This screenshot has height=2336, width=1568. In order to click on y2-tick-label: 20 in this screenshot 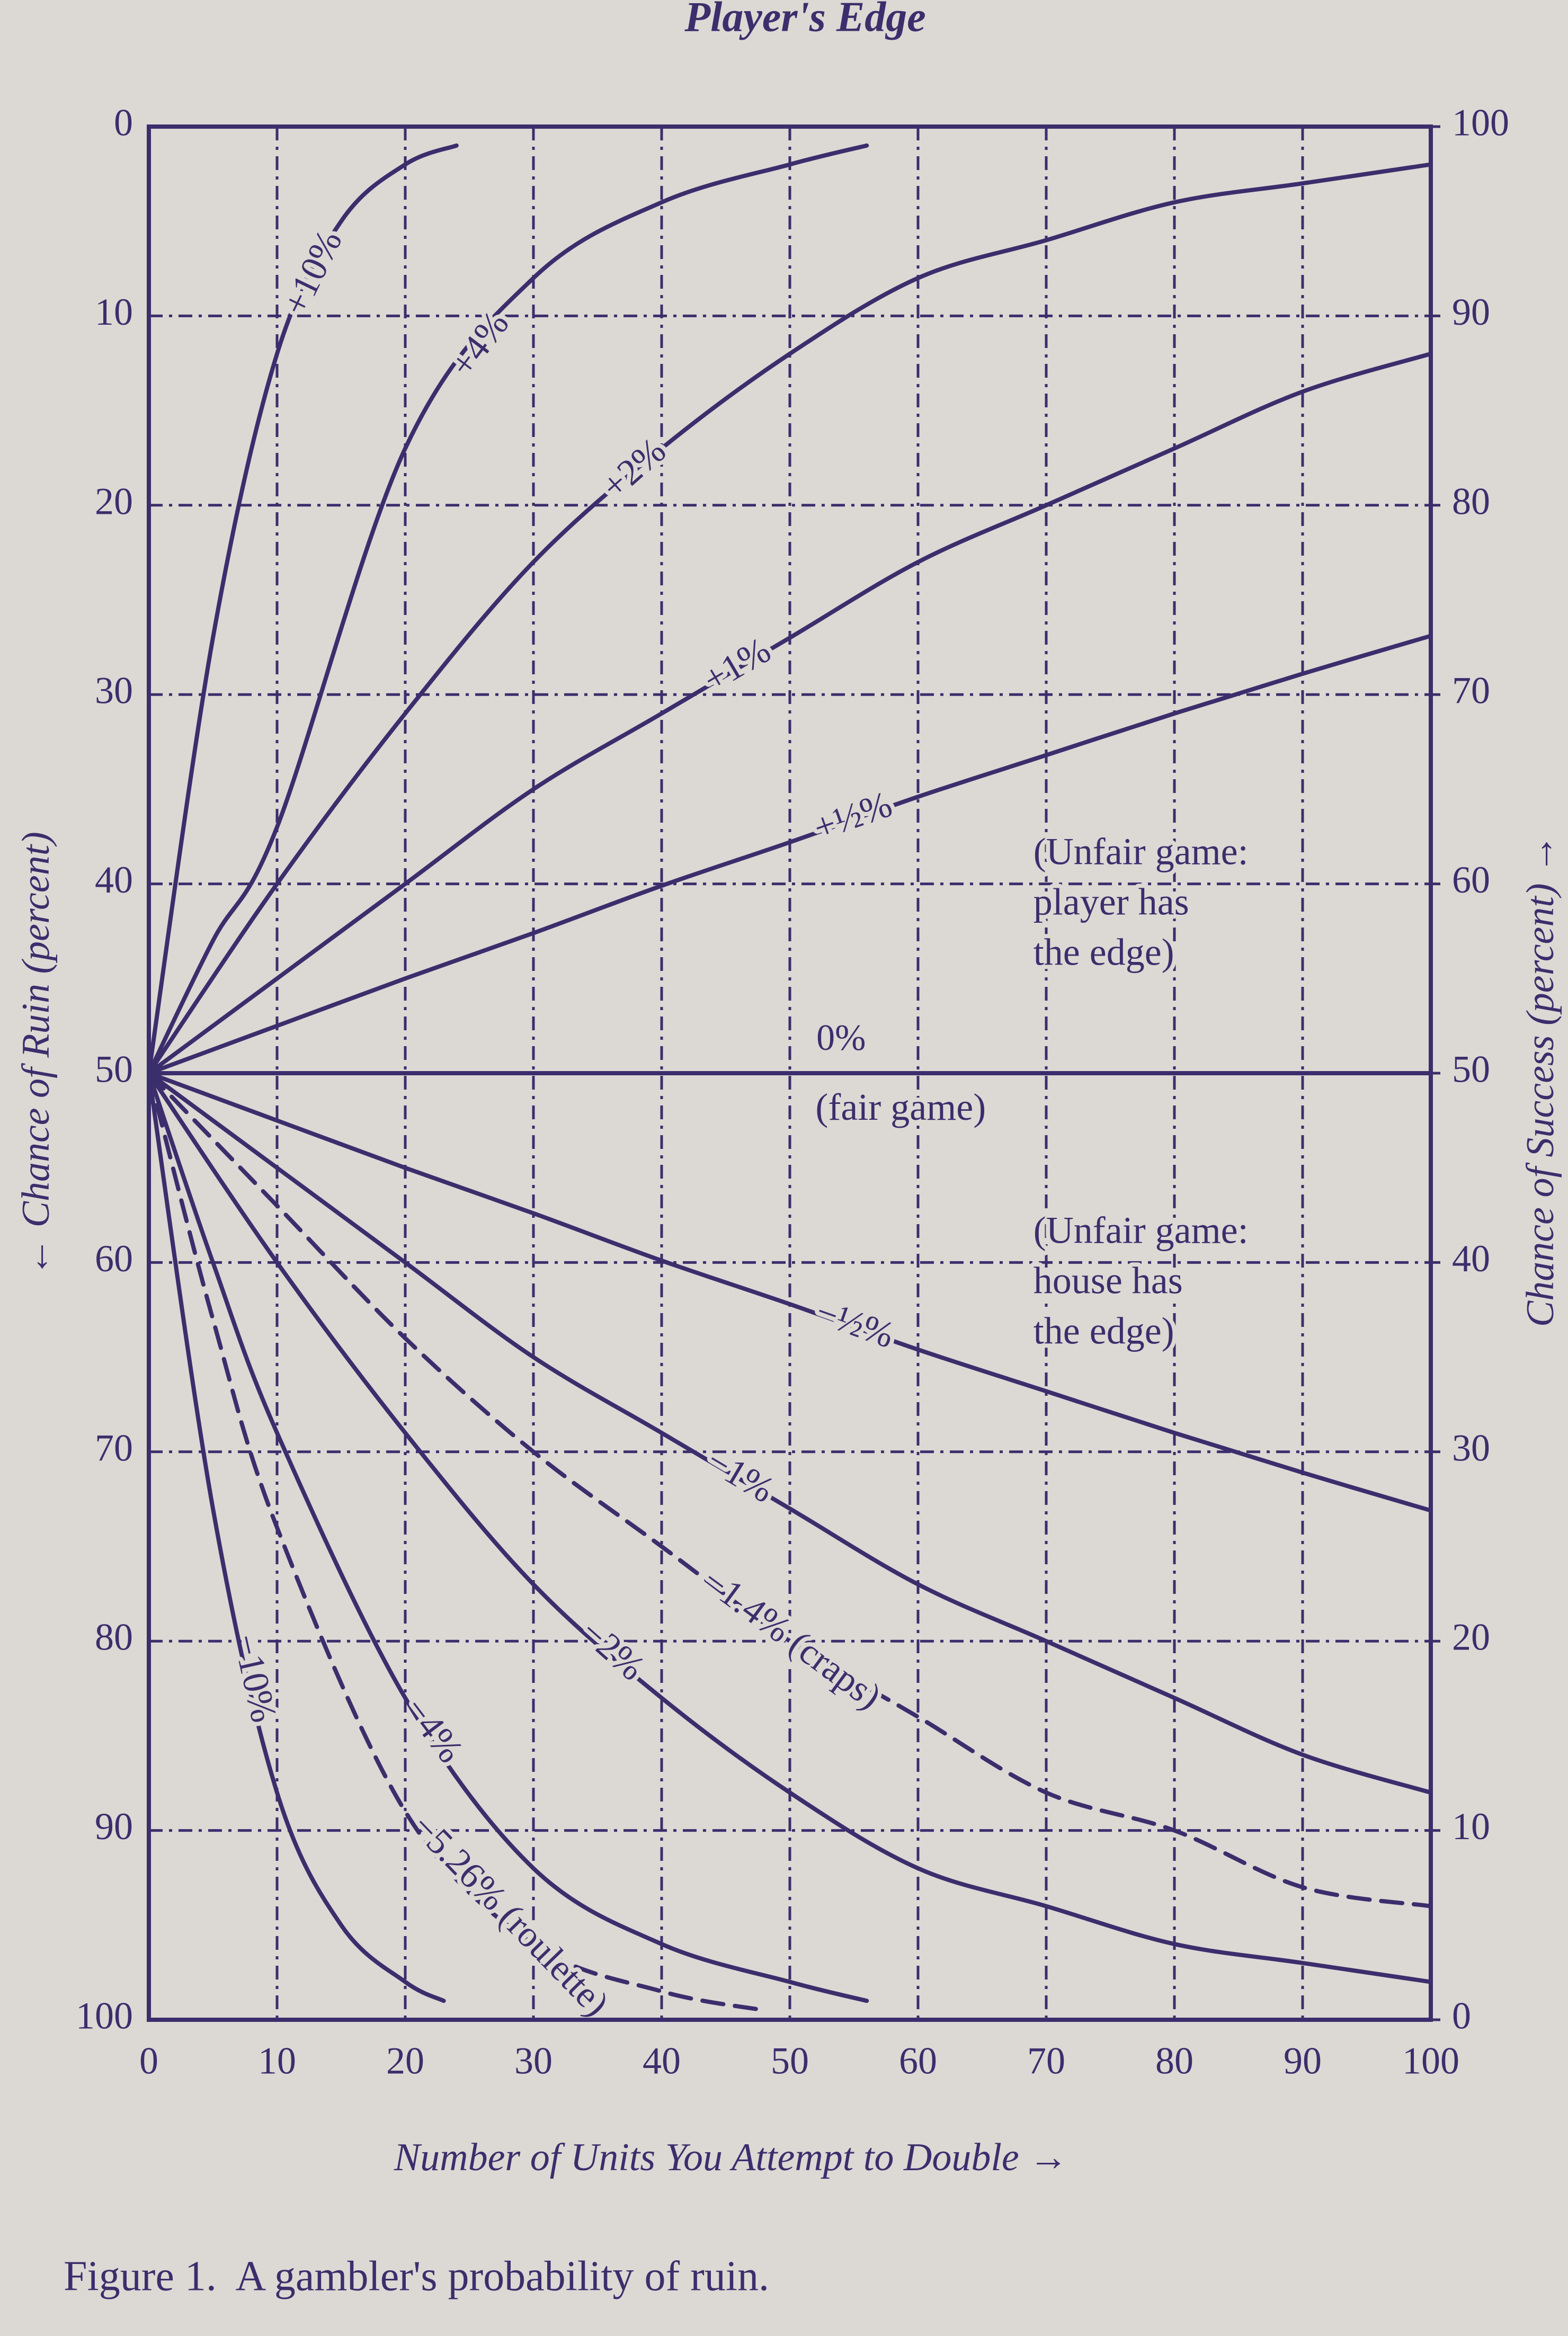, I will do `click(1471, 1637)`.